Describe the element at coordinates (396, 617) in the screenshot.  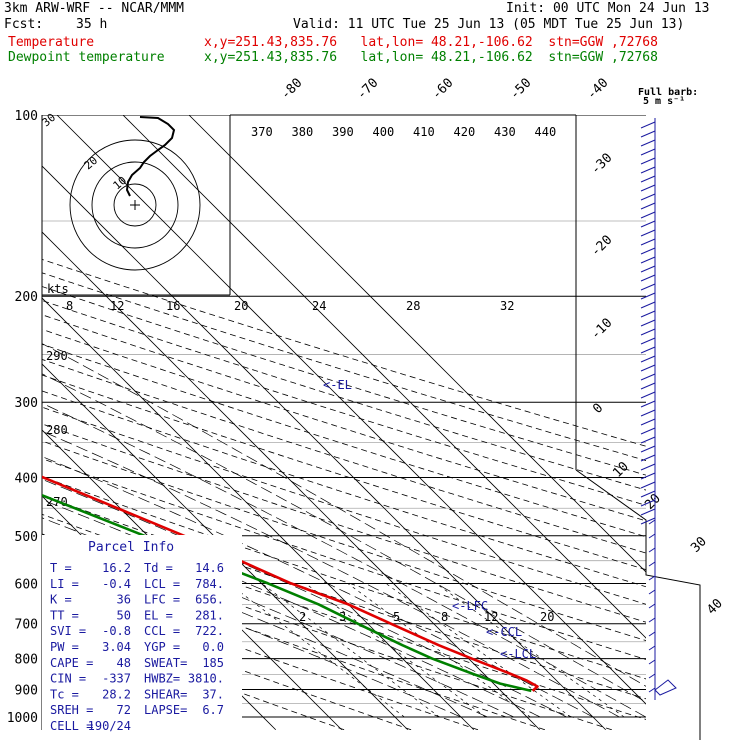
I see `mixing-ratio-label: 5` at that location.